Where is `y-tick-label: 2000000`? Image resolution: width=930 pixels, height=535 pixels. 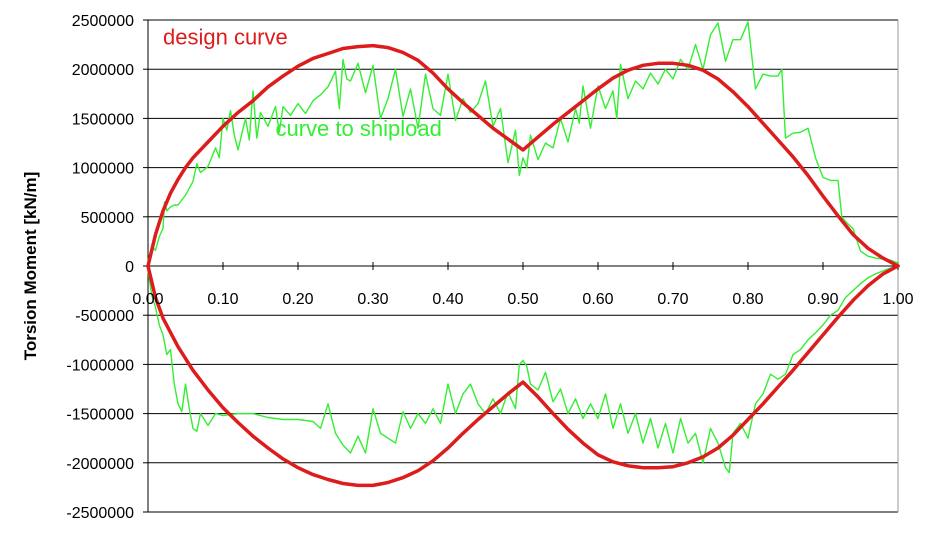 y-tick-label: 2000000 is located at coordinates (103, 70).